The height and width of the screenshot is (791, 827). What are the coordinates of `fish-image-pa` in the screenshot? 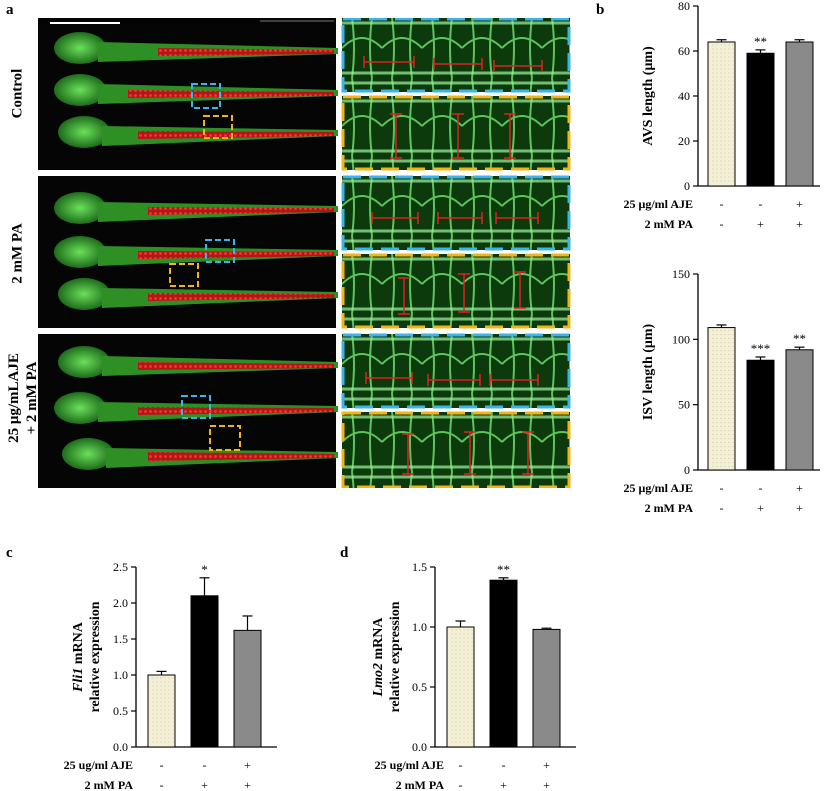 It's located at (188, 252).